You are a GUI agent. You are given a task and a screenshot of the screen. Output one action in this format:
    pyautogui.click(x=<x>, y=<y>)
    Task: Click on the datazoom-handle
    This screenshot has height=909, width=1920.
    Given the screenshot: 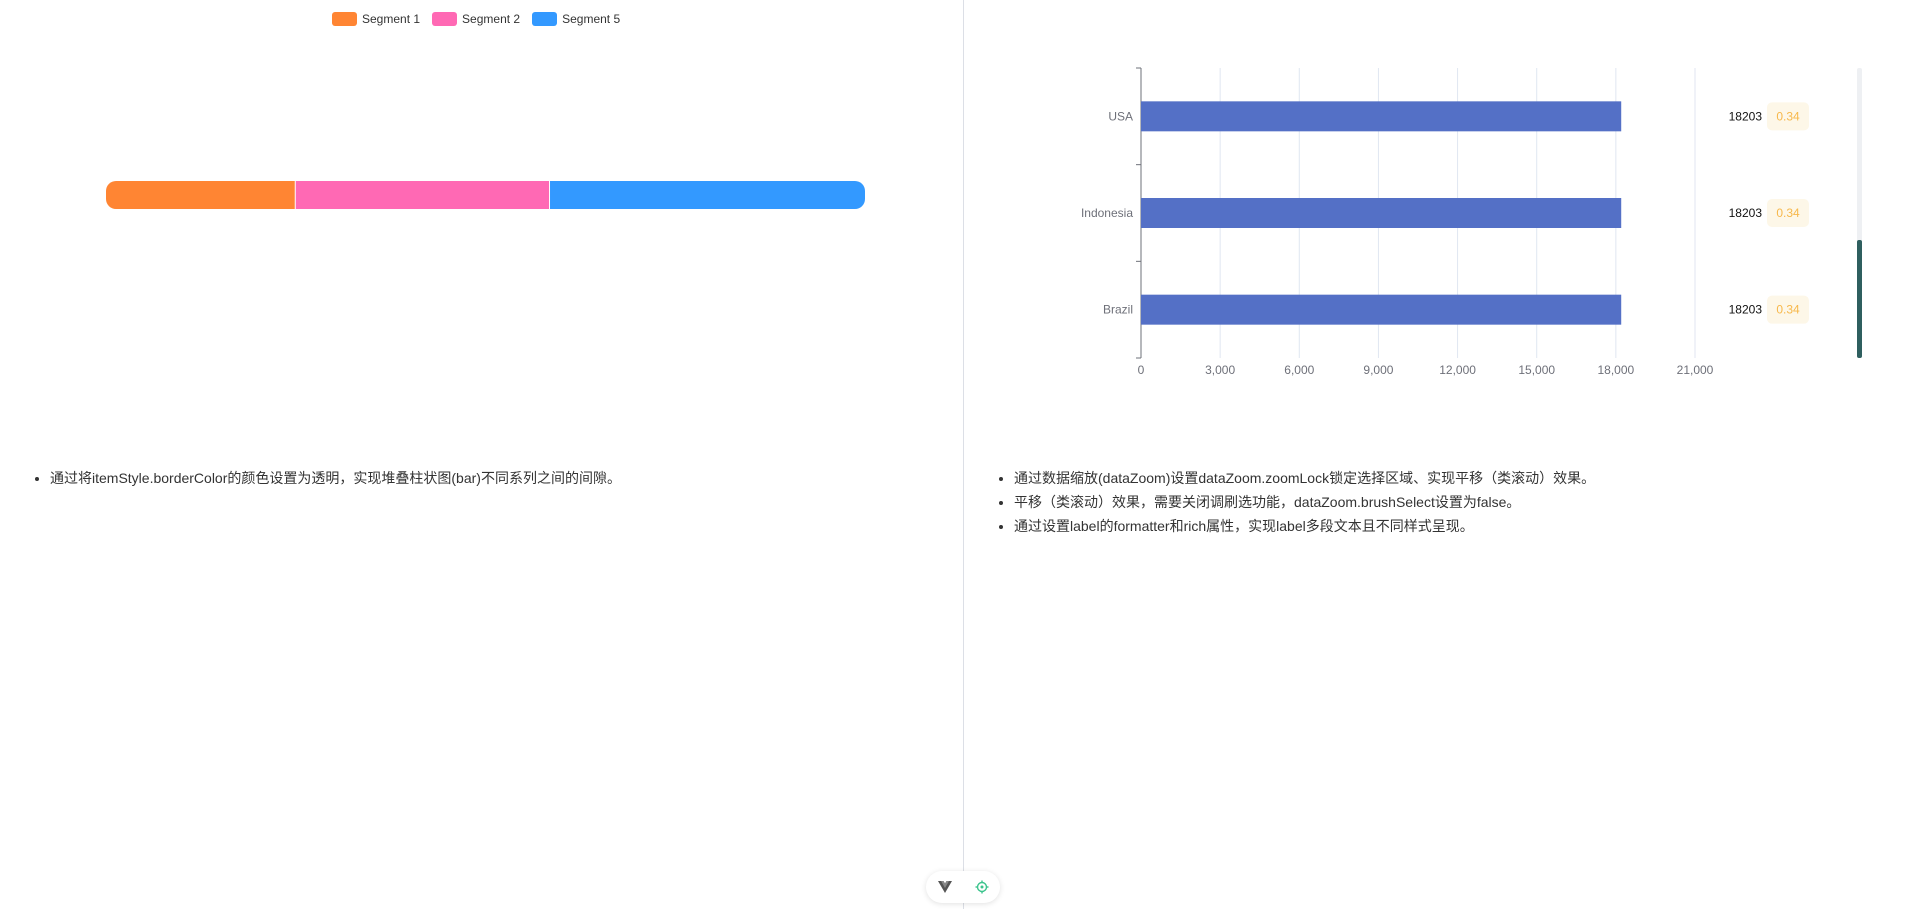 What is the action you would take?
    pyautogui.click(x=1859, y=299)
    